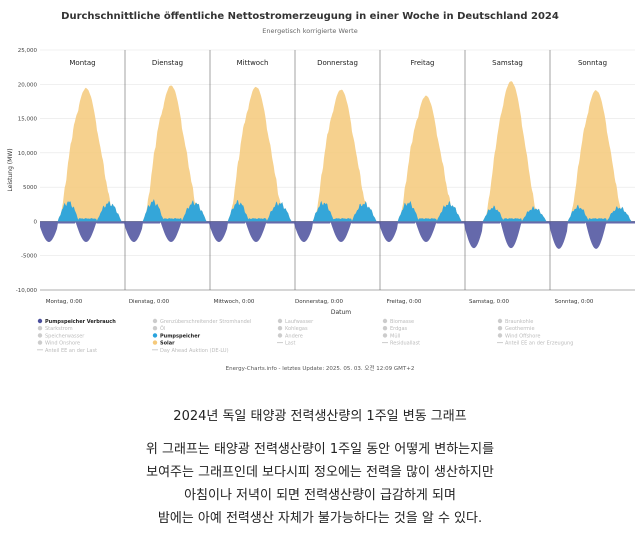  What do you see at coordinates (405, 344) in the screenshot?
I see `legend-label: Residuallast` at bounding box center [405, 344].